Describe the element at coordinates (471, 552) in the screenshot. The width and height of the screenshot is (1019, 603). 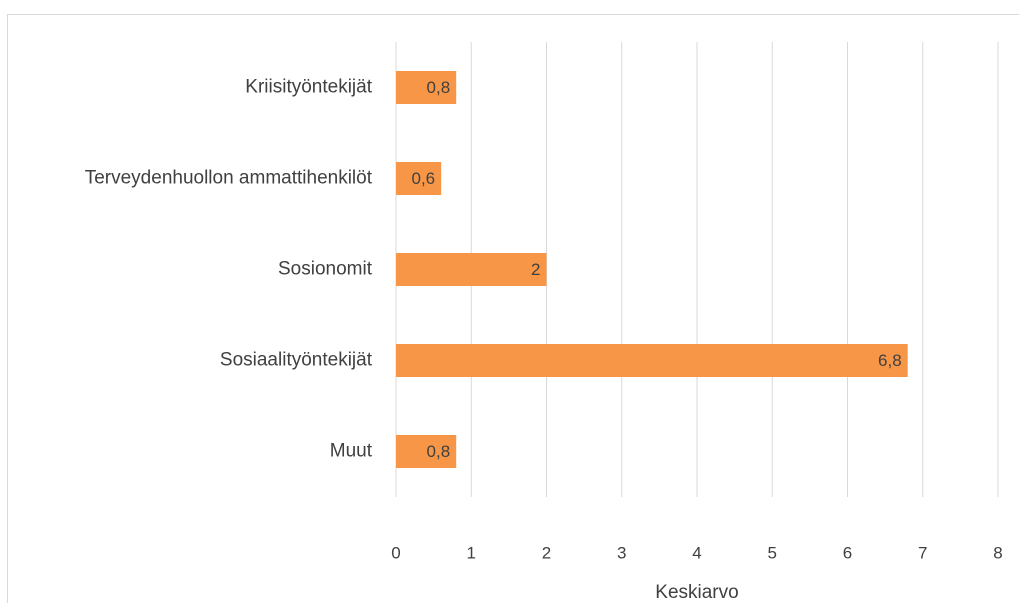
I see `x-tick-label: 1` at that location.